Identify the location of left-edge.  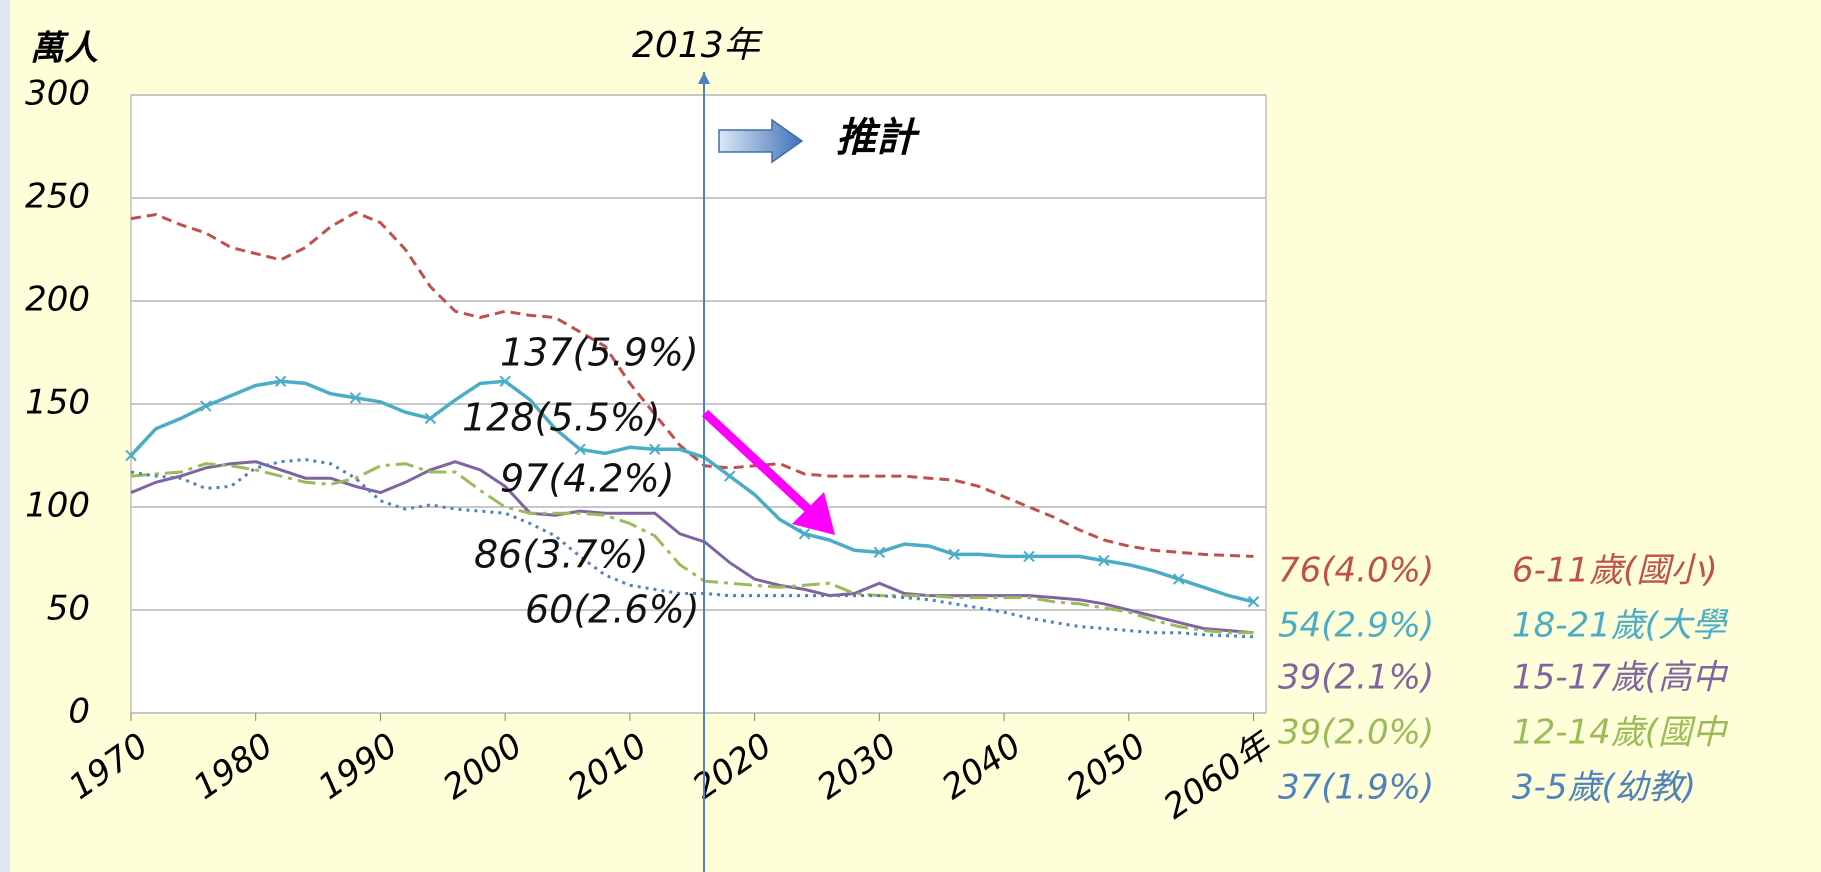
(5, 436).